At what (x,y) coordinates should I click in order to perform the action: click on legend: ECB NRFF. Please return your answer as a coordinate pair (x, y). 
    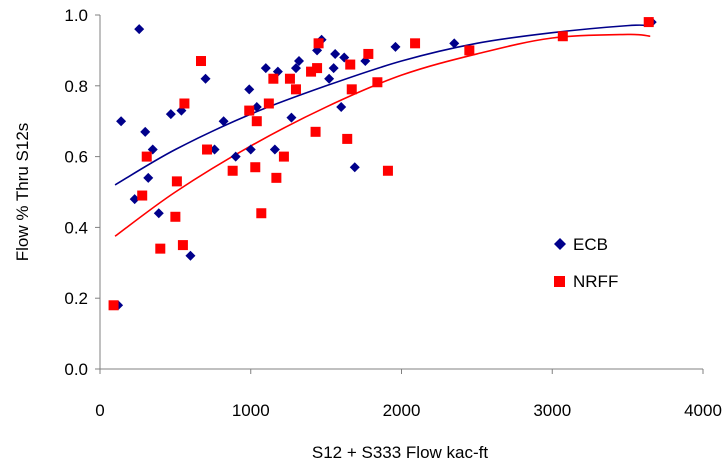
    Looking at the image, I should click on (586, 263).